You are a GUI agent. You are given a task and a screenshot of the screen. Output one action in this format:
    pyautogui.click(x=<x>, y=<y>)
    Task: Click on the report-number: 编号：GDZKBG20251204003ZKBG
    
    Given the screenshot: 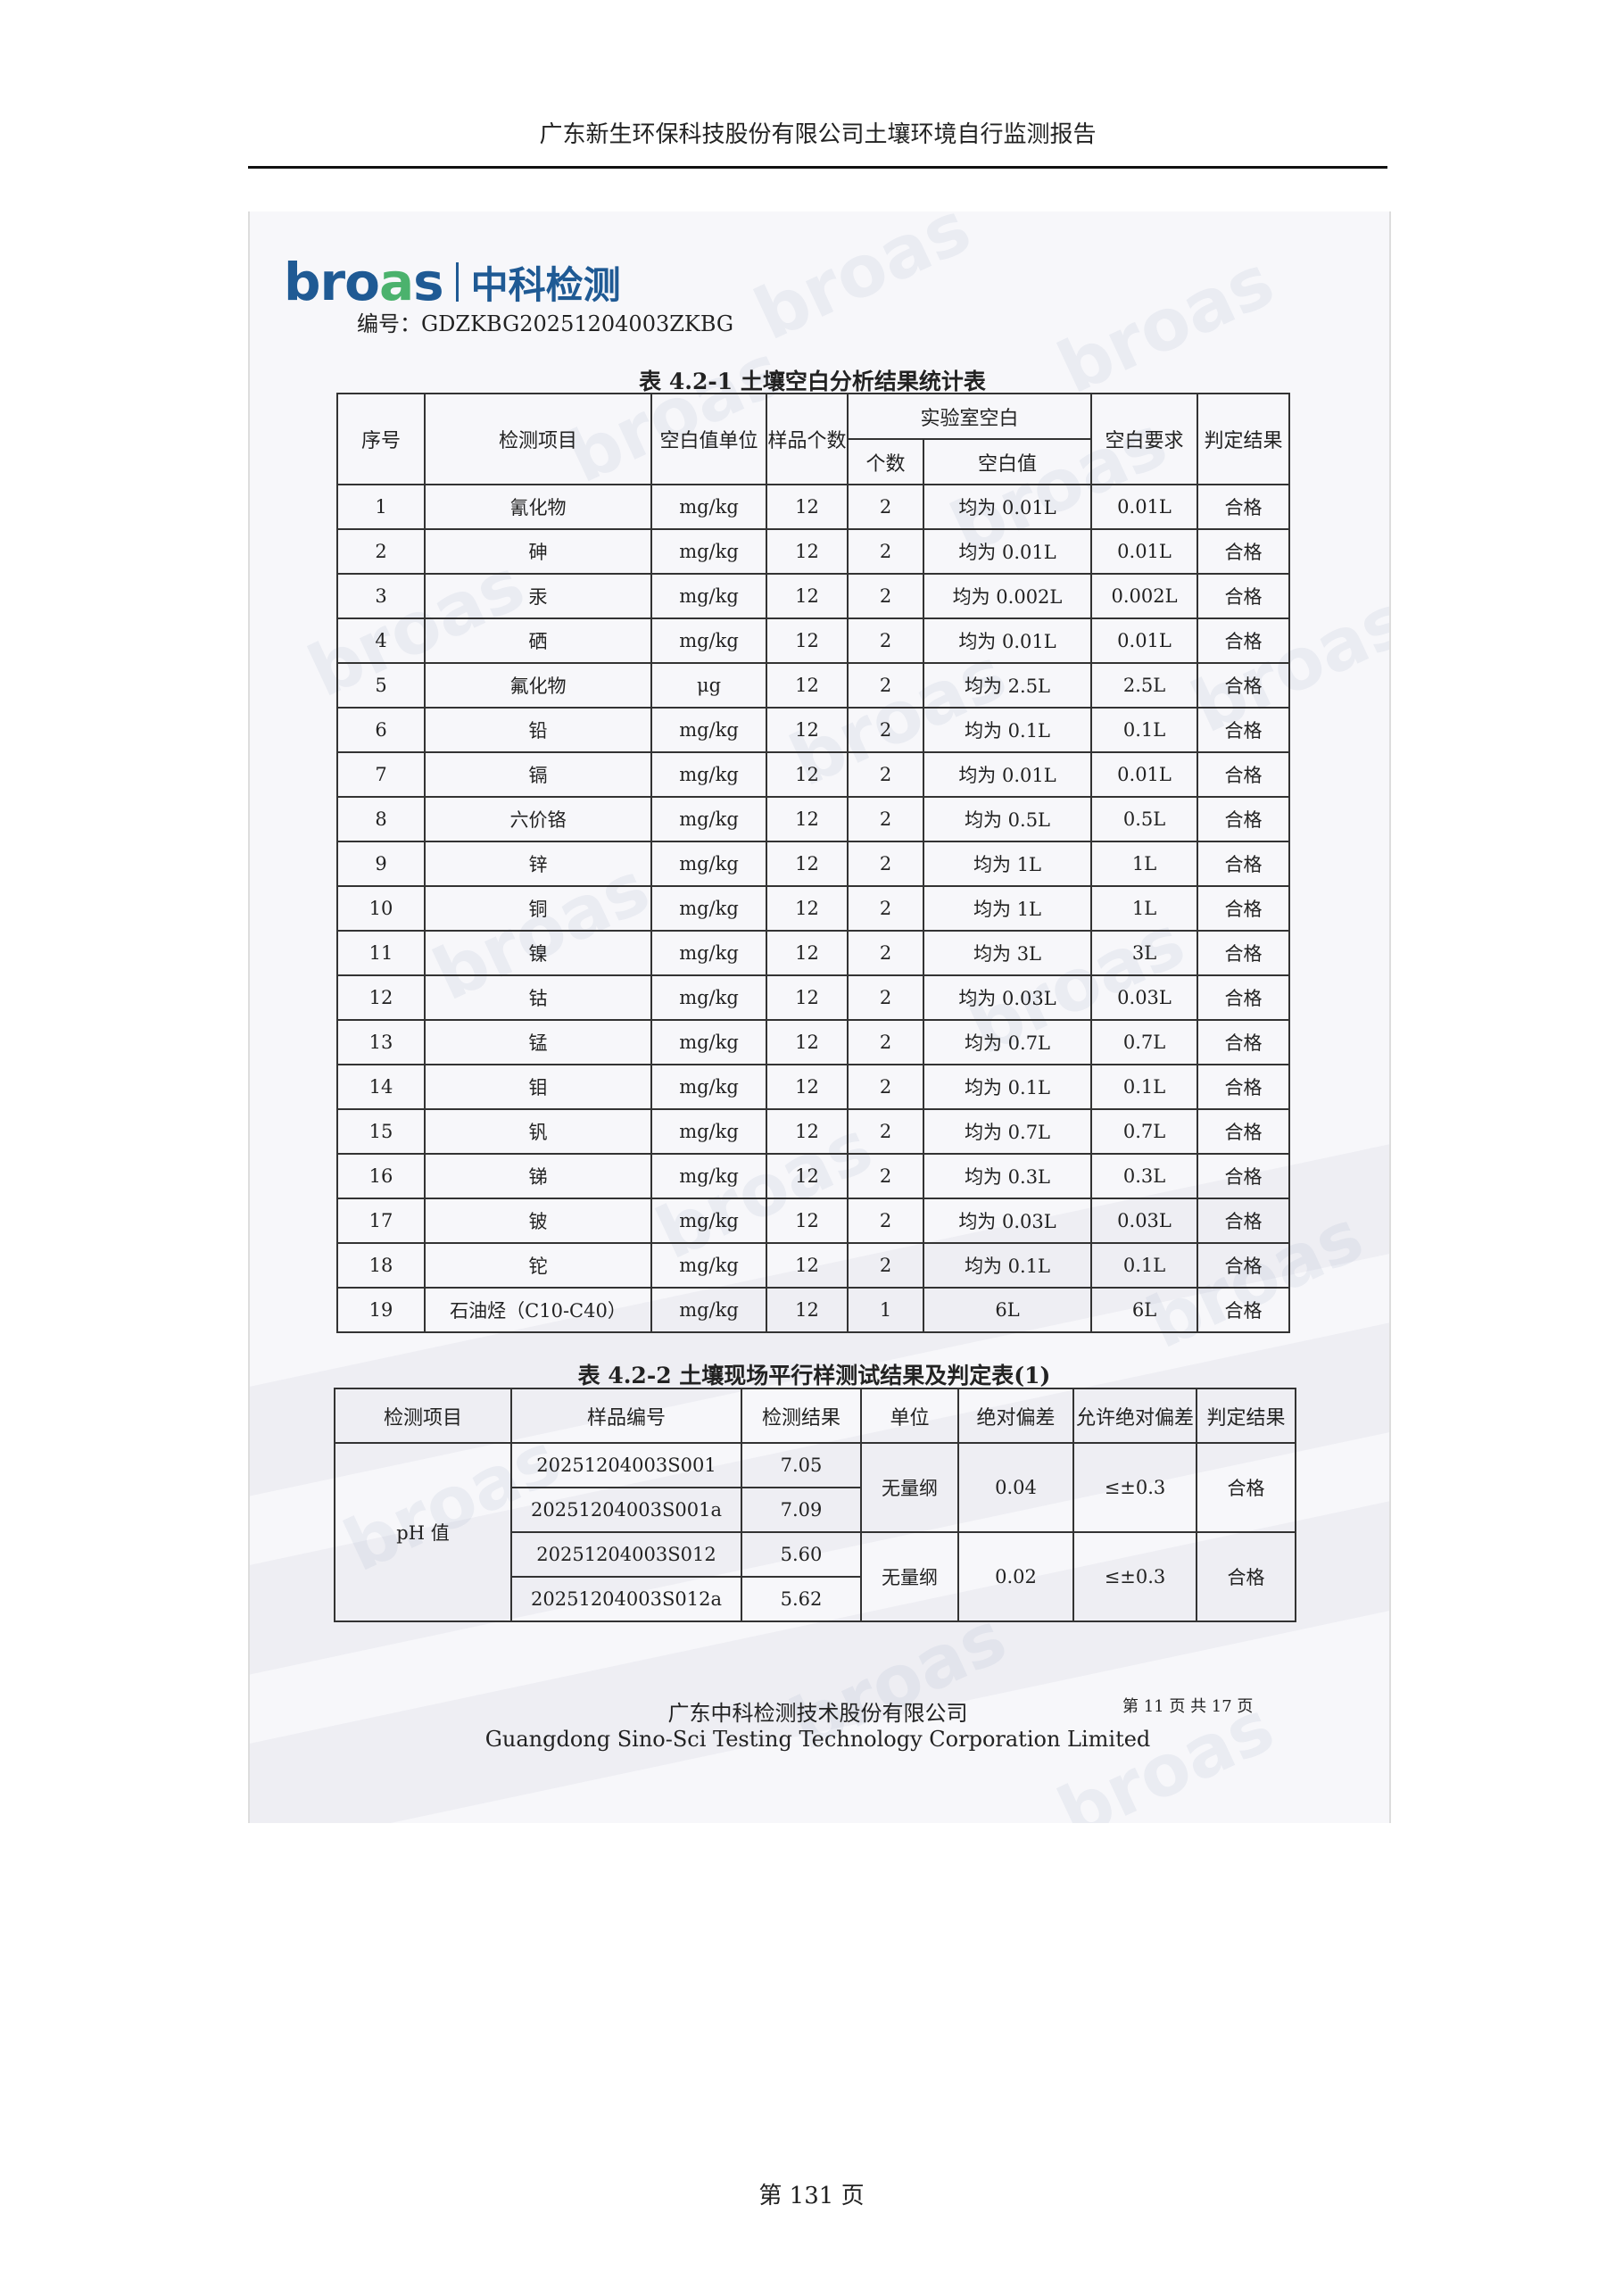 What is the action you would take?
    pyautogui.click(x=545, y=323)
    